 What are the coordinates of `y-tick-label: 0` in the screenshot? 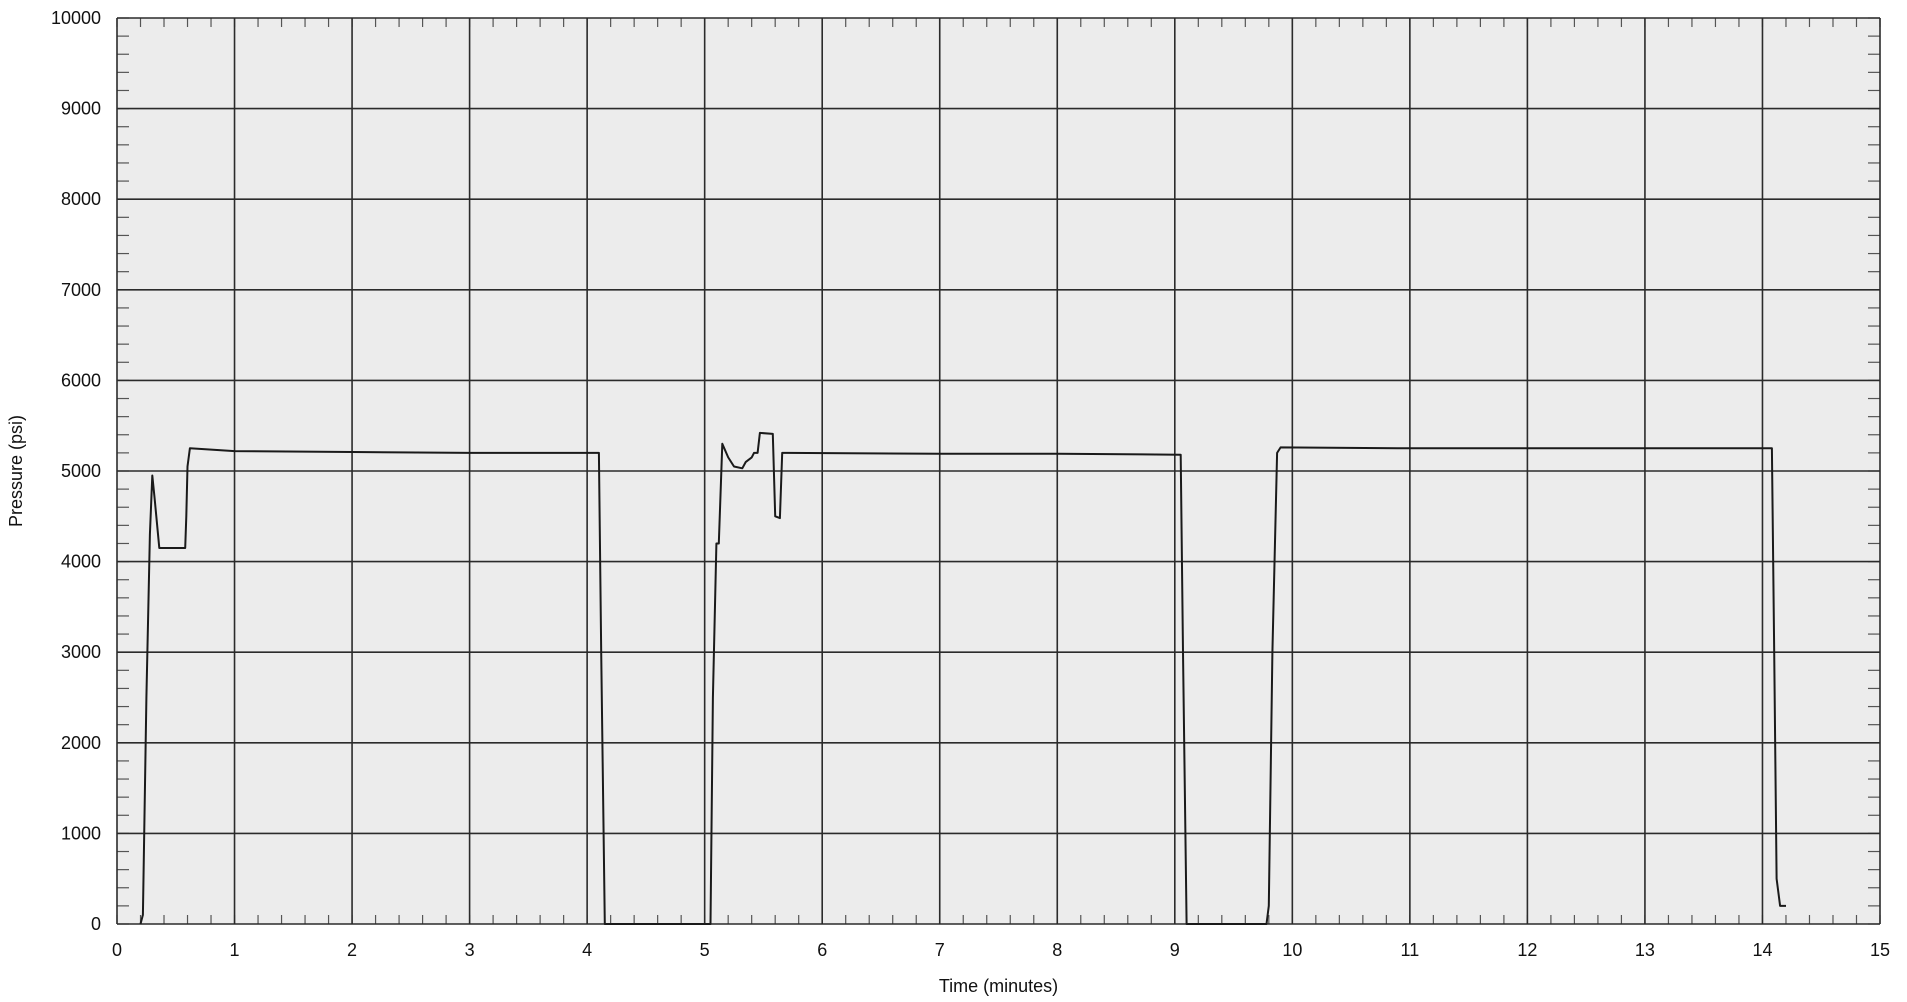 It's located at (96, 924).